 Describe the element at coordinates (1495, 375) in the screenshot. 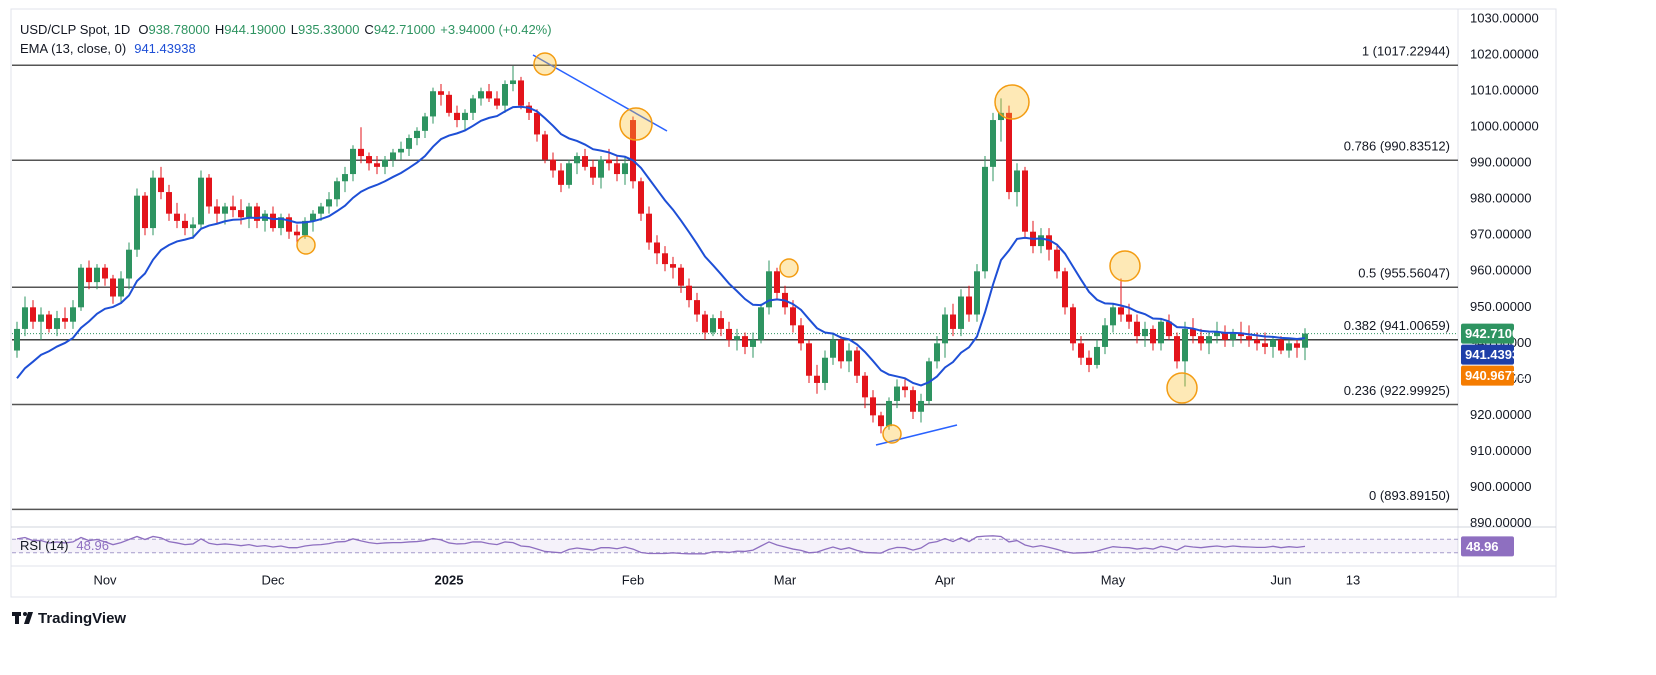

I see `price-tag-label: 940.96772` at that location.